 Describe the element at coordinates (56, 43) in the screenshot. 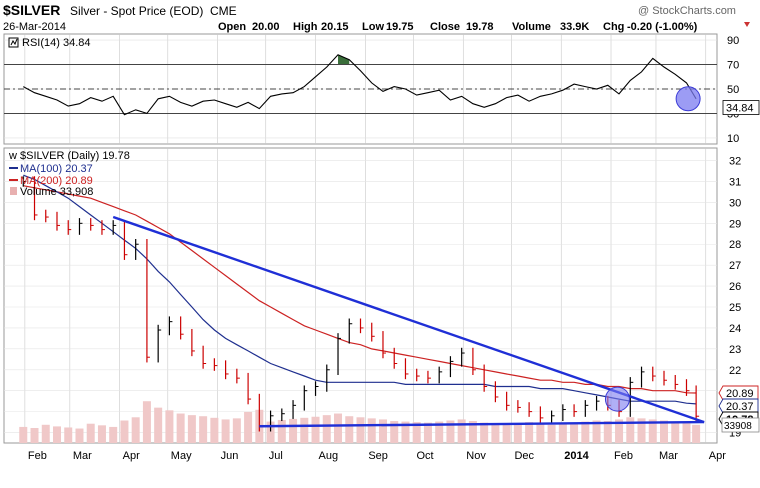

I see `rsi-legend-label: RSI(14) 34.84` at that location.